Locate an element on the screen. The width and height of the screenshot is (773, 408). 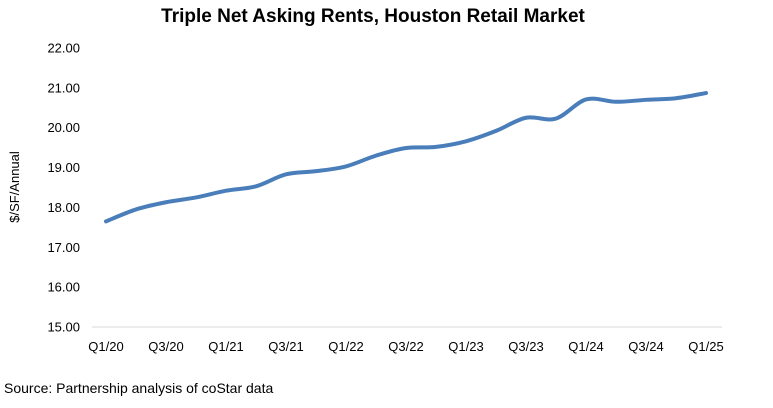
y-tick-label: 15.00 is located at coordinates (63, 327).